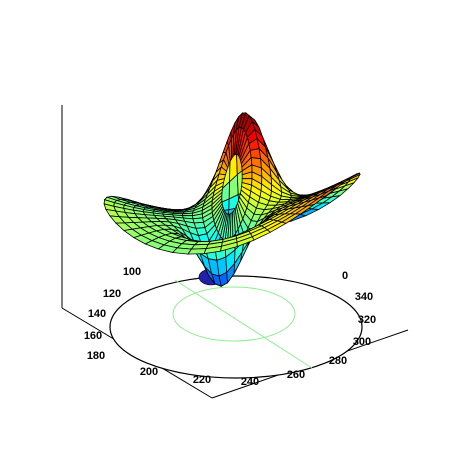 This screenshot has width=450, height=450. Describe the element at coordinates (234, 314) in the screenshot. I see `polar-inner-circle` at that location.